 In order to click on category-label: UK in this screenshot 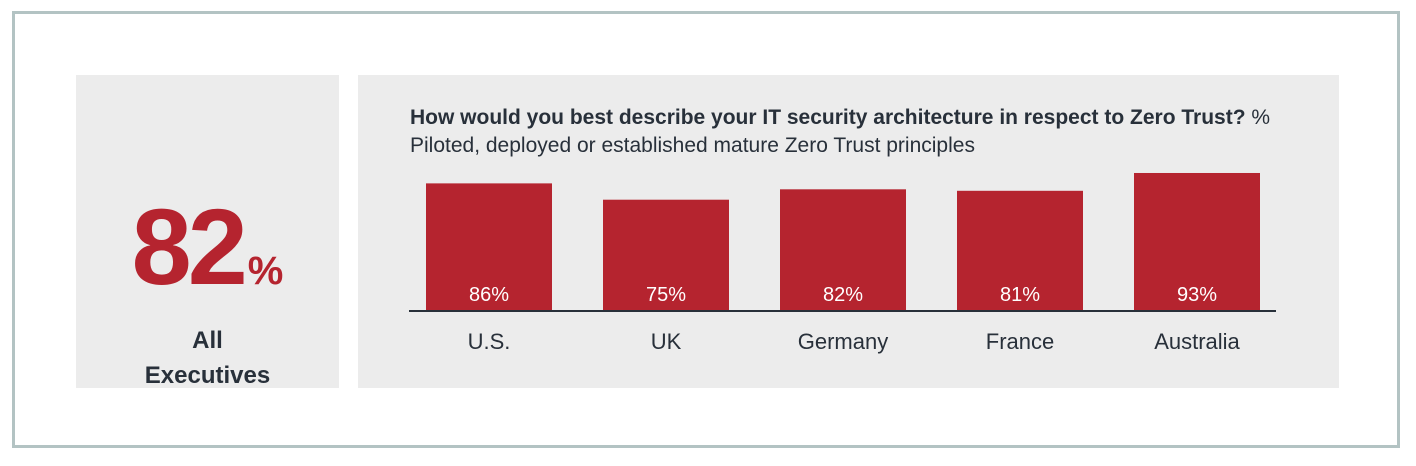, I will do `click(666, 341)`.